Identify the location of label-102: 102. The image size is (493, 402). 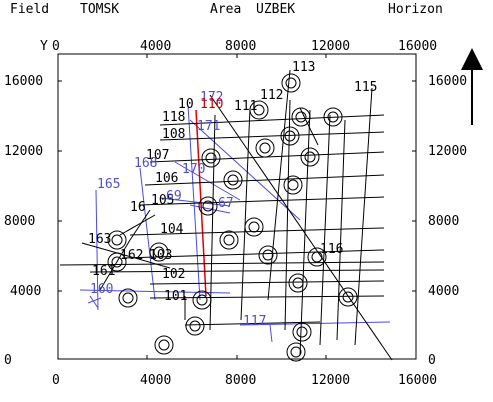
(173, 274).